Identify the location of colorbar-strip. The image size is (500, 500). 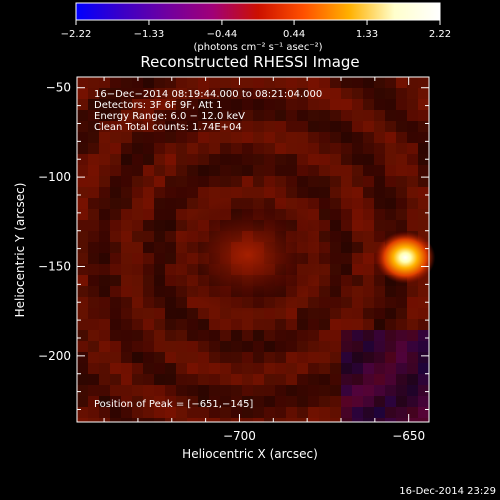
(258, 11).